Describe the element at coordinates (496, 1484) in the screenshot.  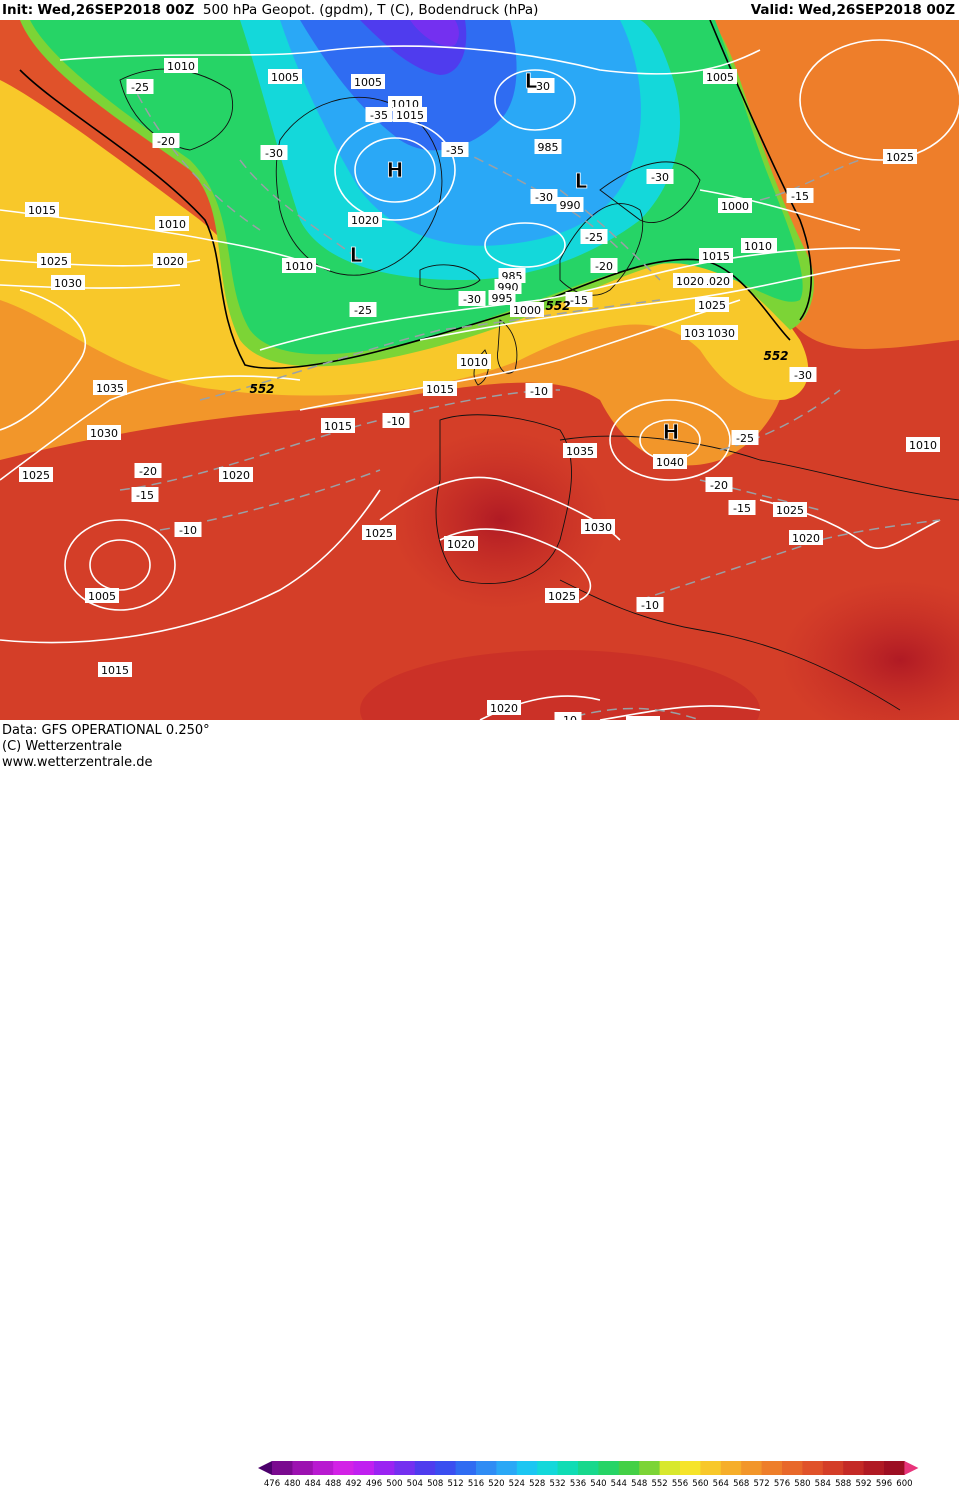
I see `legend-tick-label: 520` at that location.